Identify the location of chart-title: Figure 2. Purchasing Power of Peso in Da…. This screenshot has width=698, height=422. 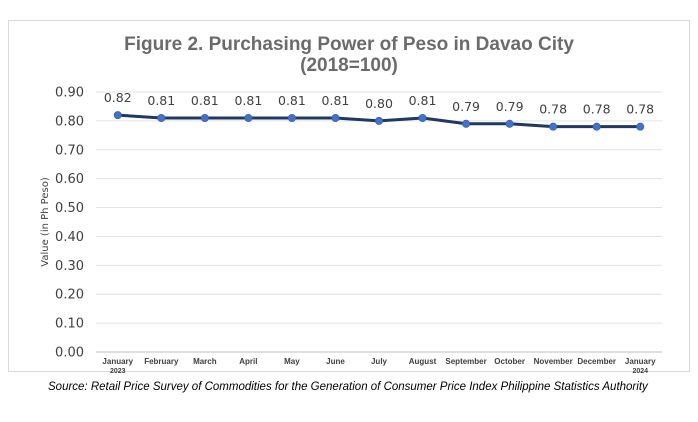
(349, 44).